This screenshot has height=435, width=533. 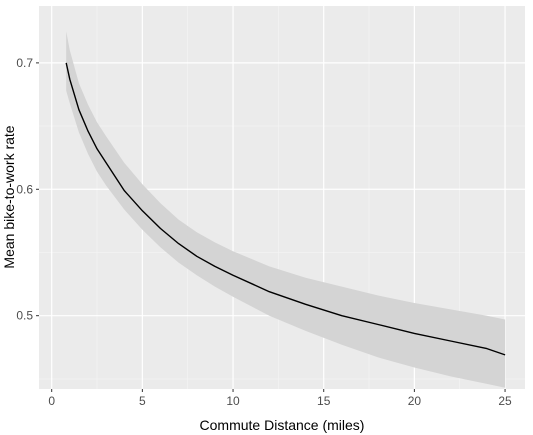 What do you see at coordinates (233, 401) in the screenshot?
I see `x-tick-label: 10` at bounding box center [233, 401].